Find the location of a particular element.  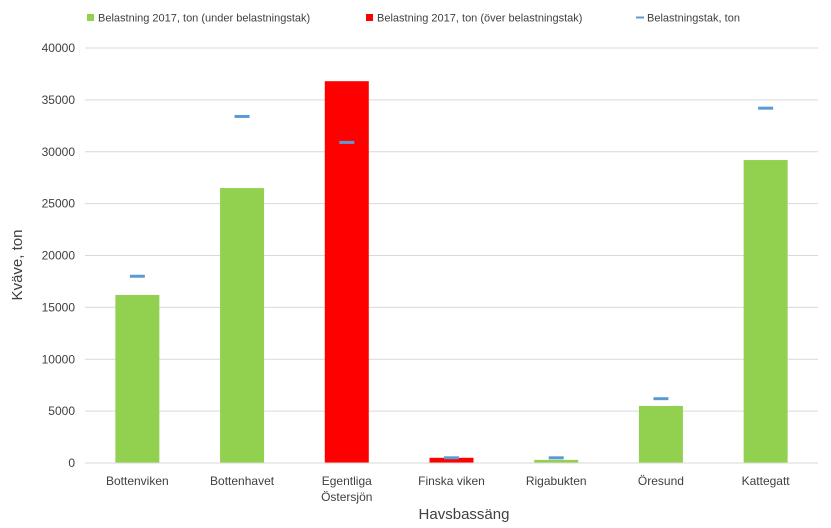

y-tick-label: 0 is located at coordinates (71, 463).